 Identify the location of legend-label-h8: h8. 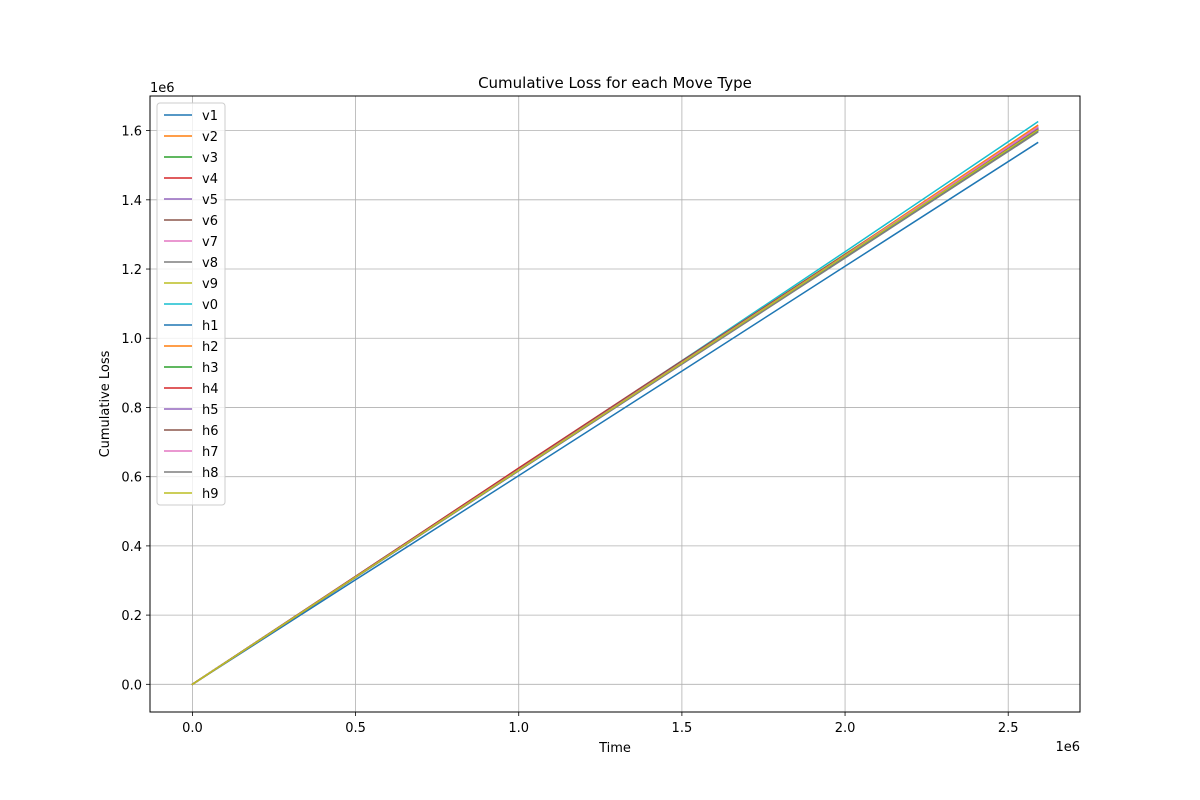
(210, 473).